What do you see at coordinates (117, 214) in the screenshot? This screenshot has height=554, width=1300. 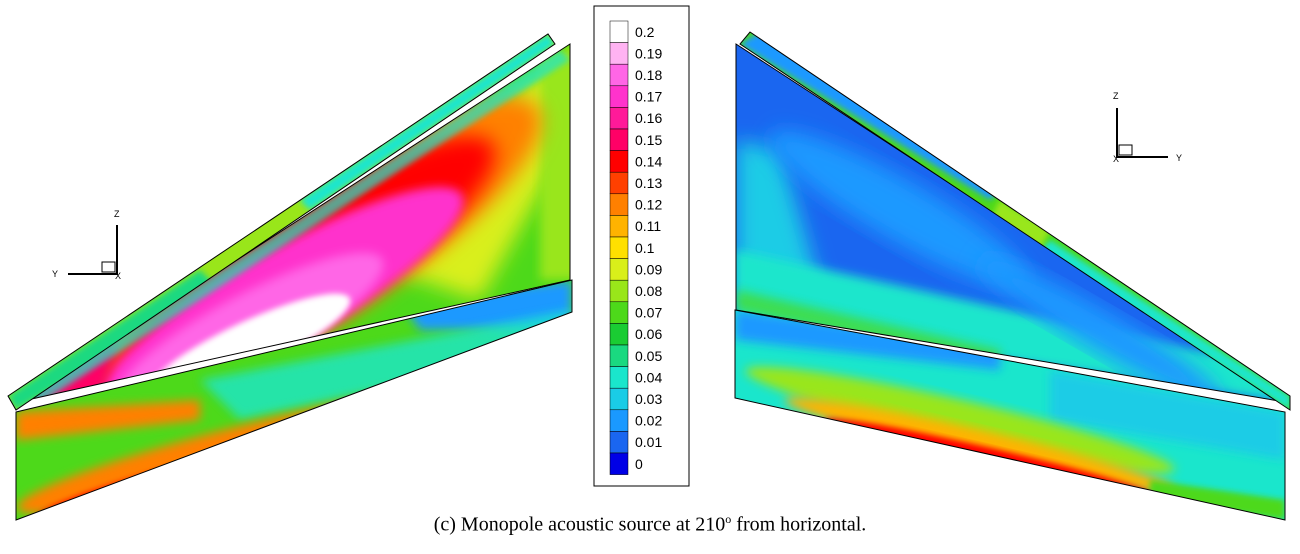 I see `left-triad-z-label: Z` at bounding box center [117, 214].